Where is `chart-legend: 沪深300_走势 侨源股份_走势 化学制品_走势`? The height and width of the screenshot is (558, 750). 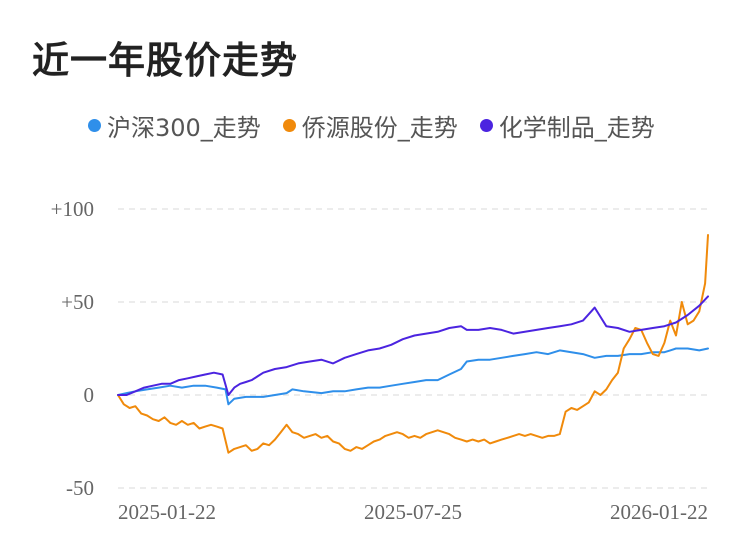 chart-legend: 沪深300_走势 侨源股份_走势 化学制品_走势 is located at coordinates (371, 125).